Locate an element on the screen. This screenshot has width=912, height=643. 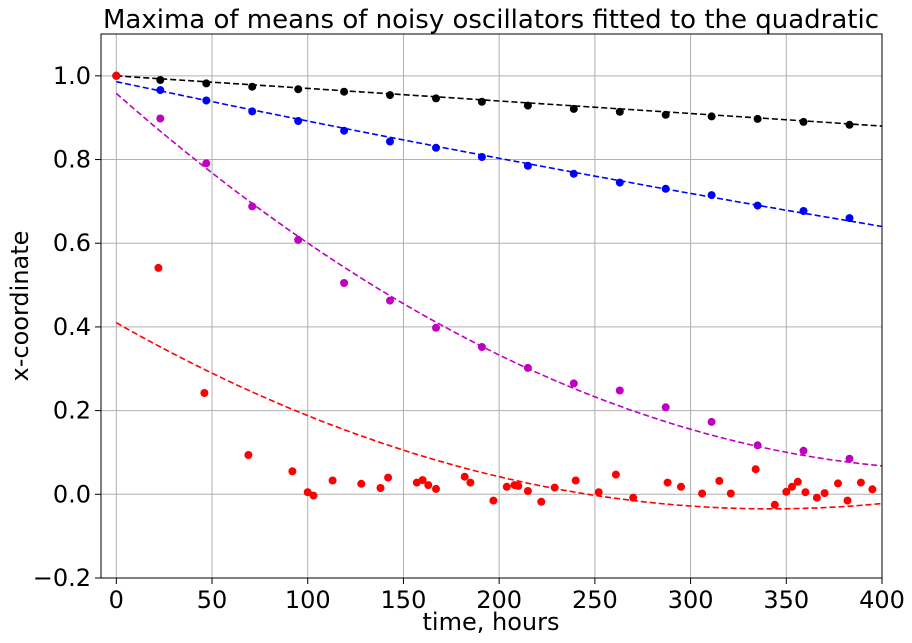
x-tick-label: 350 is located at coordinates (786, 600).